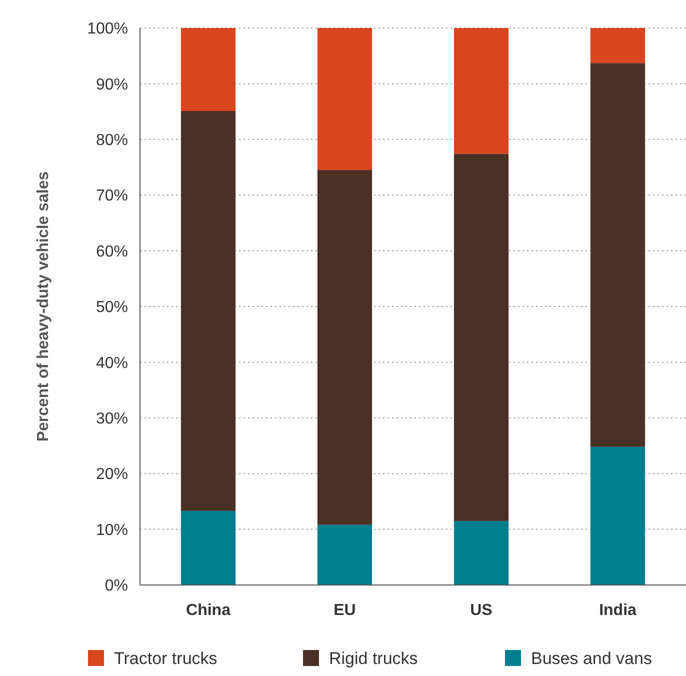 This screenshot has width=686, height=676. I want to click on y-tick-label: 70%, so click(112, 196).